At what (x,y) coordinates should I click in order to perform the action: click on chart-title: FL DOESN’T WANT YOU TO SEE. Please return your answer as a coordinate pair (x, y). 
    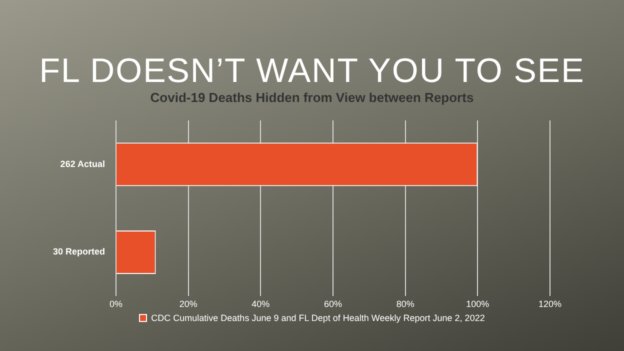
    Looking at the image, I should click on (312, 71).